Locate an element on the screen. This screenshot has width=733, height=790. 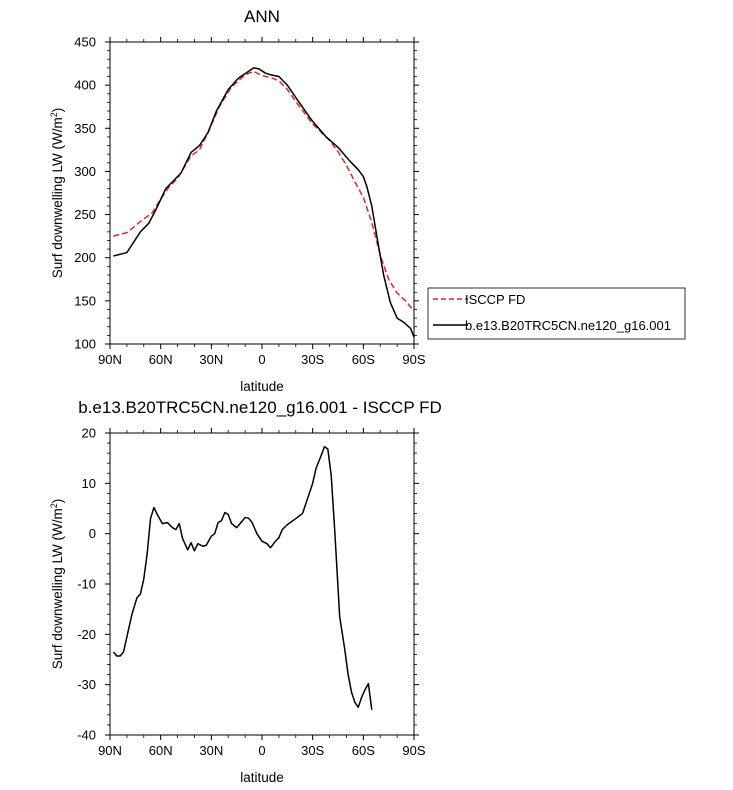
top-x-tick-label: 60N is located at coordinates (161, 359).